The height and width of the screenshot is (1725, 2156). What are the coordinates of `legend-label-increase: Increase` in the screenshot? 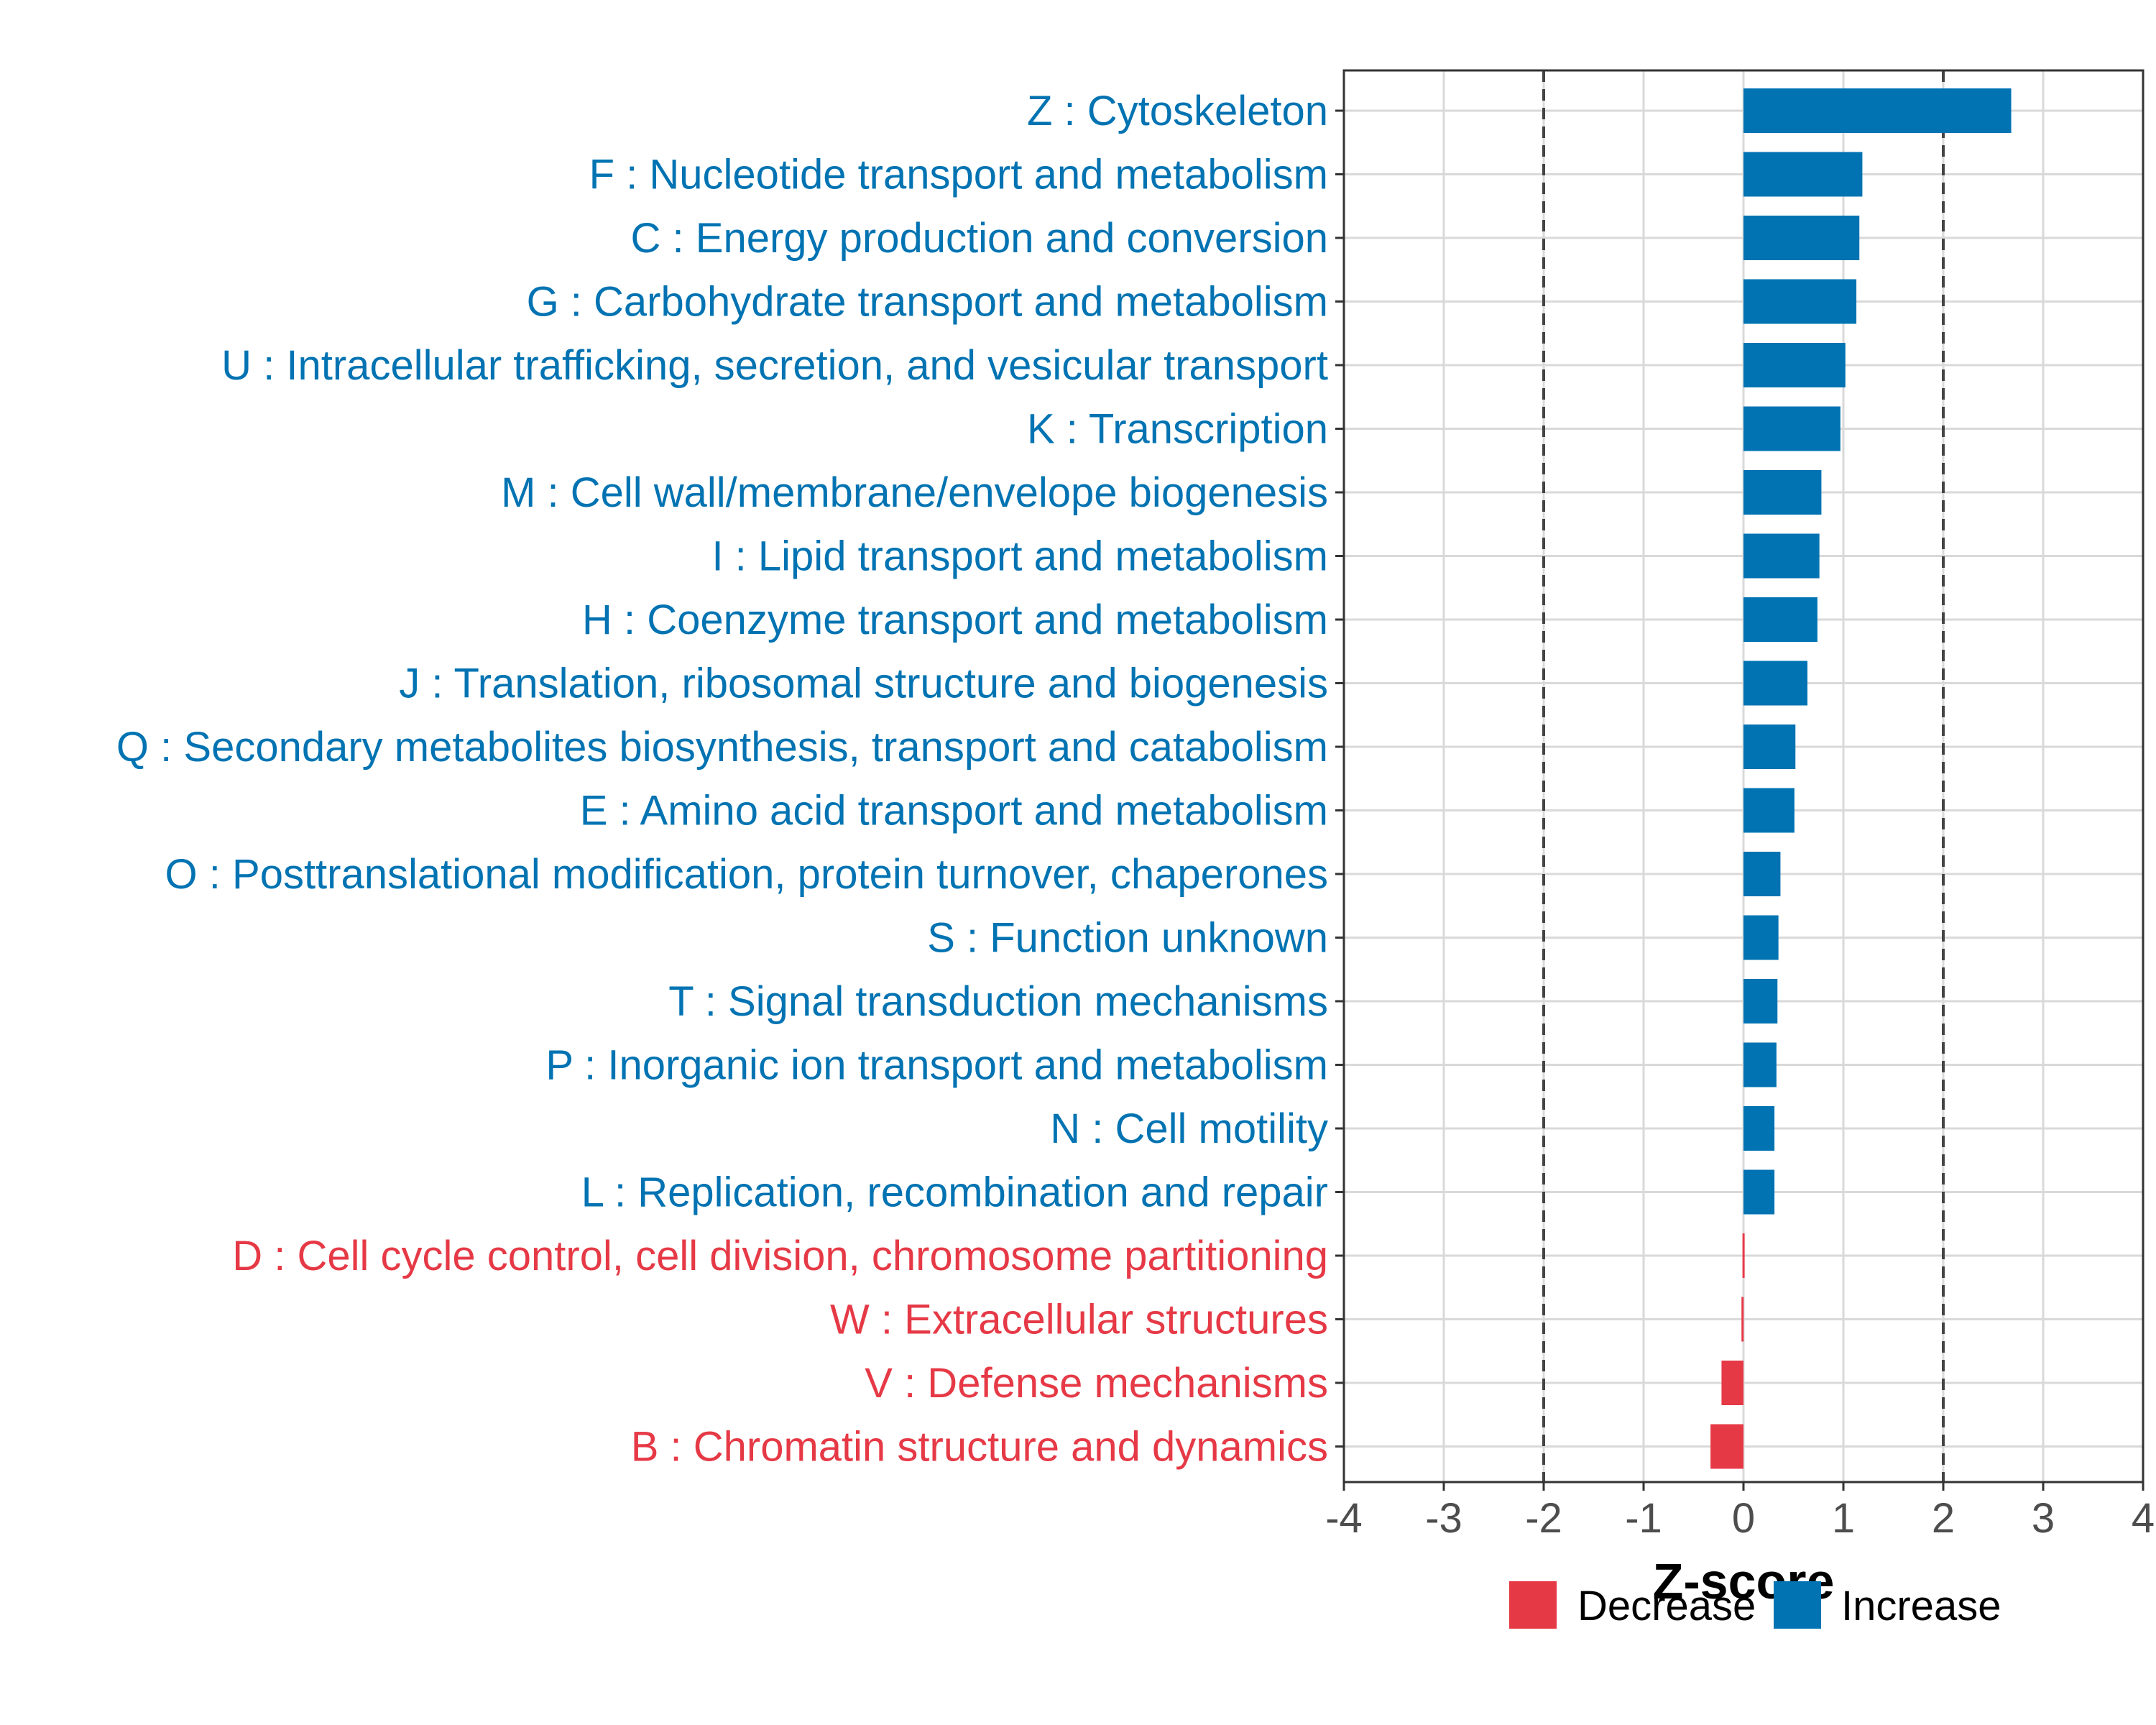 It's located at (1921, 1606).